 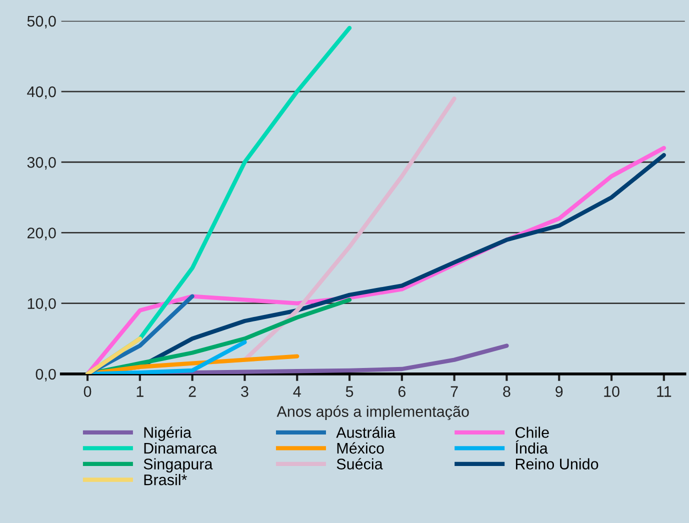 What do you see at coordinates (557, 464) in the screenshot?
I see `legend-label: Reino Unido` at bounding box center [557, 464].